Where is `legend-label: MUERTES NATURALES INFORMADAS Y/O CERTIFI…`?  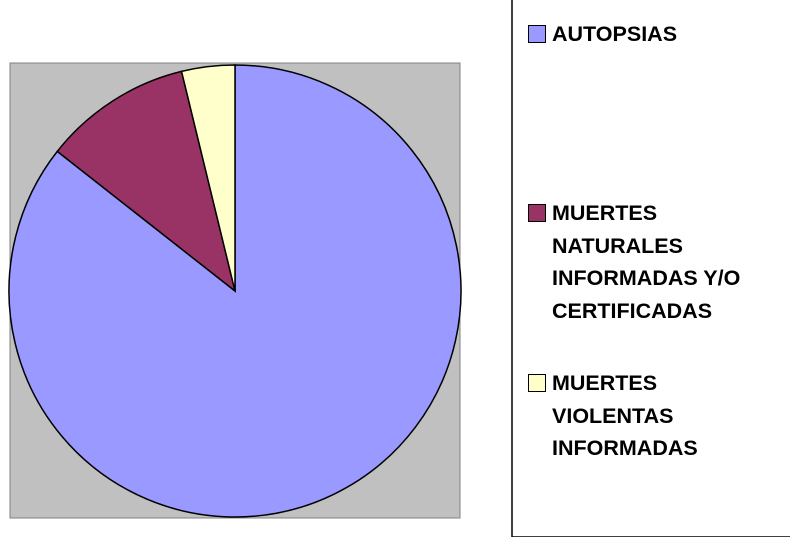
legend-label: MUERTES NATURALES INFORMADAS Y/O CERTIFI… is located at coordinates (646, 262).